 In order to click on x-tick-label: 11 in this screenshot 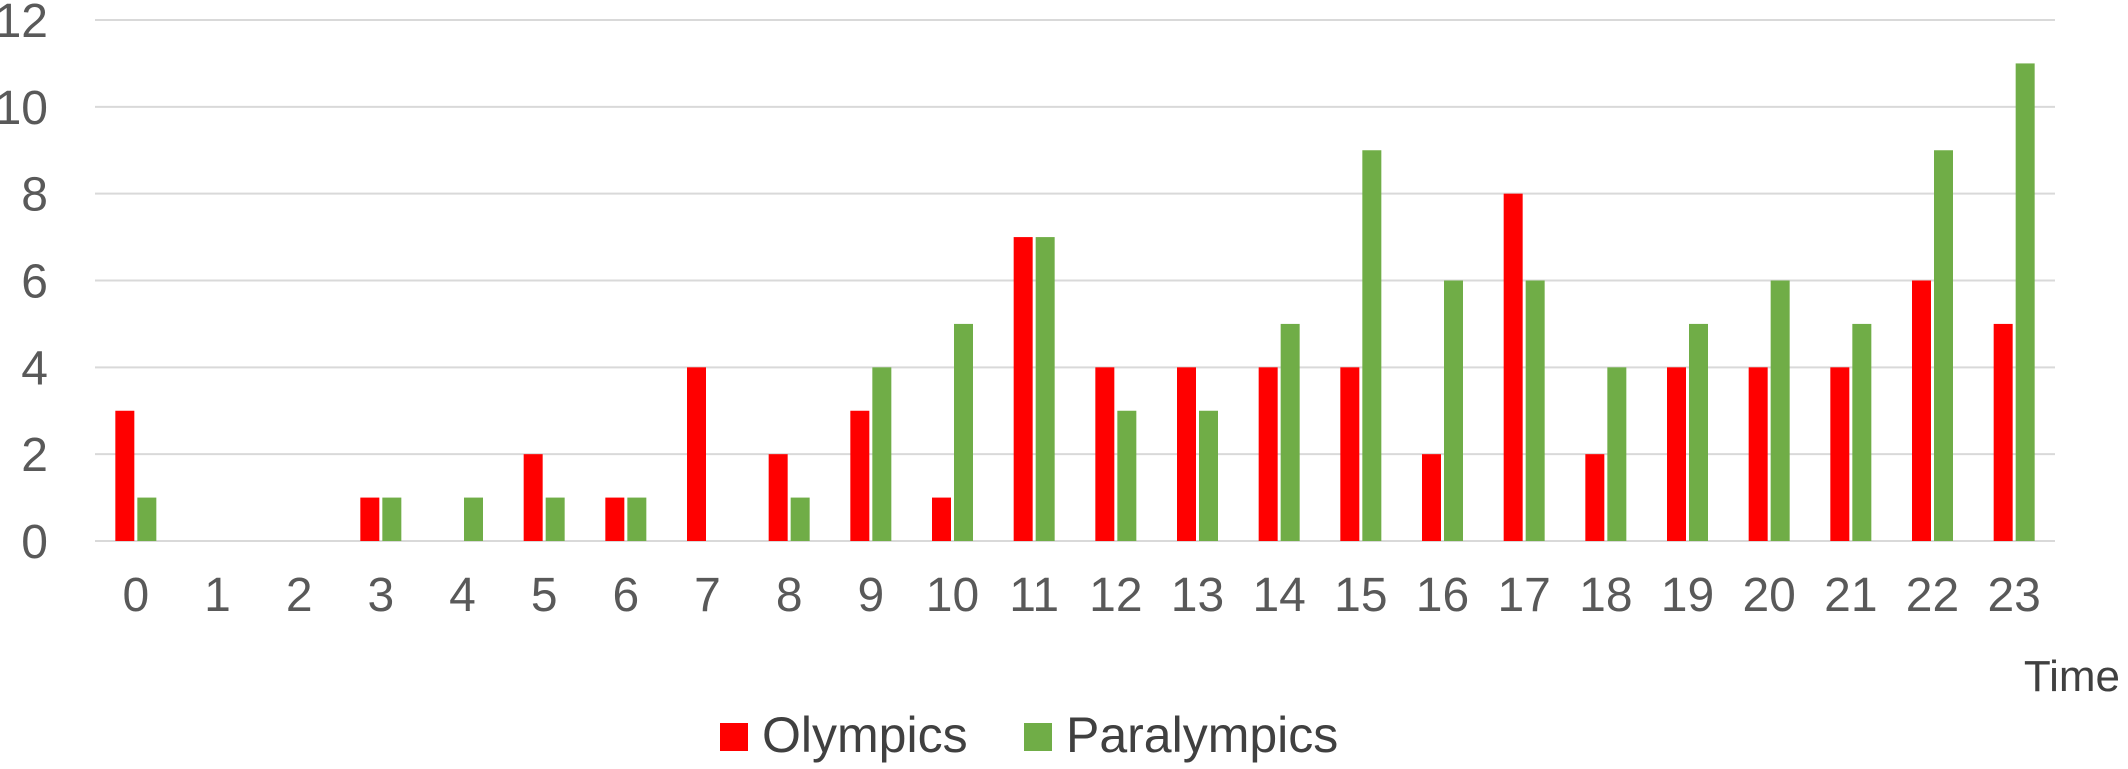, I will do `click(1034, 595)`.